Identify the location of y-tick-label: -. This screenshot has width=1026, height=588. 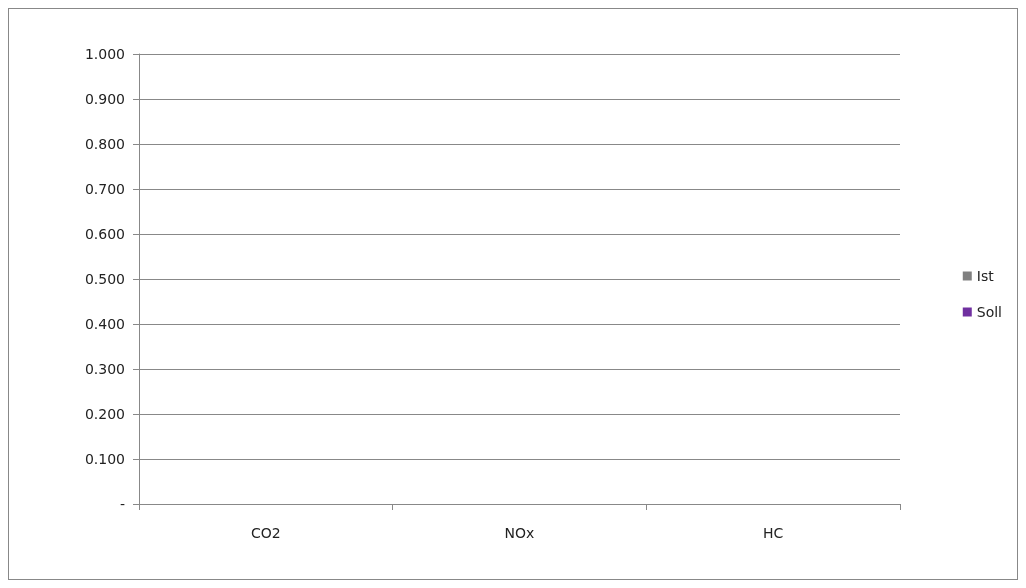
(122, 504).